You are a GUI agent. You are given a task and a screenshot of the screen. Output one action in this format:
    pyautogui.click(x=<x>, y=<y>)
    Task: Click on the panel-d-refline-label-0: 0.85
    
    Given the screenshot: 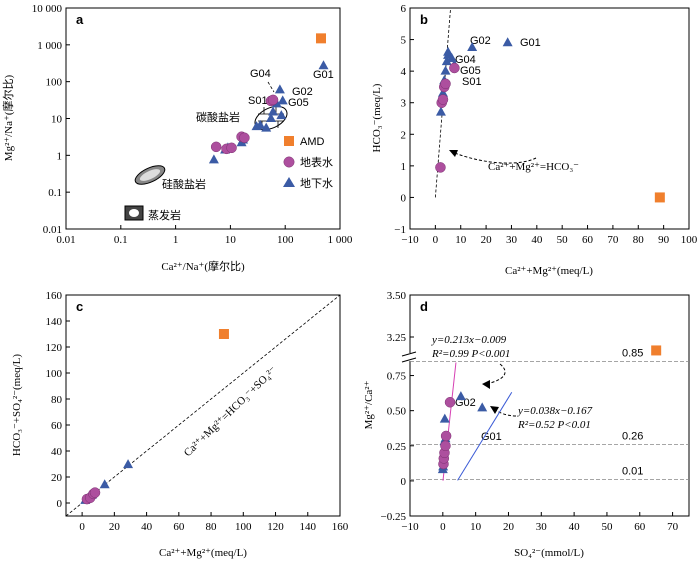 What is the action you would take?
    pyautogui.click(x=632, y=354)
    